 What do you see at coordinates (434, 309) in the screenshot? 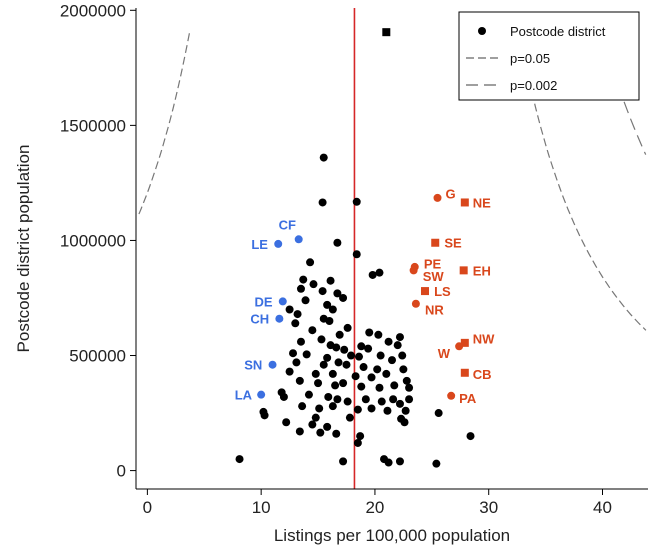
I see `point-label-nr: NR` at bounding box center [434, 309].